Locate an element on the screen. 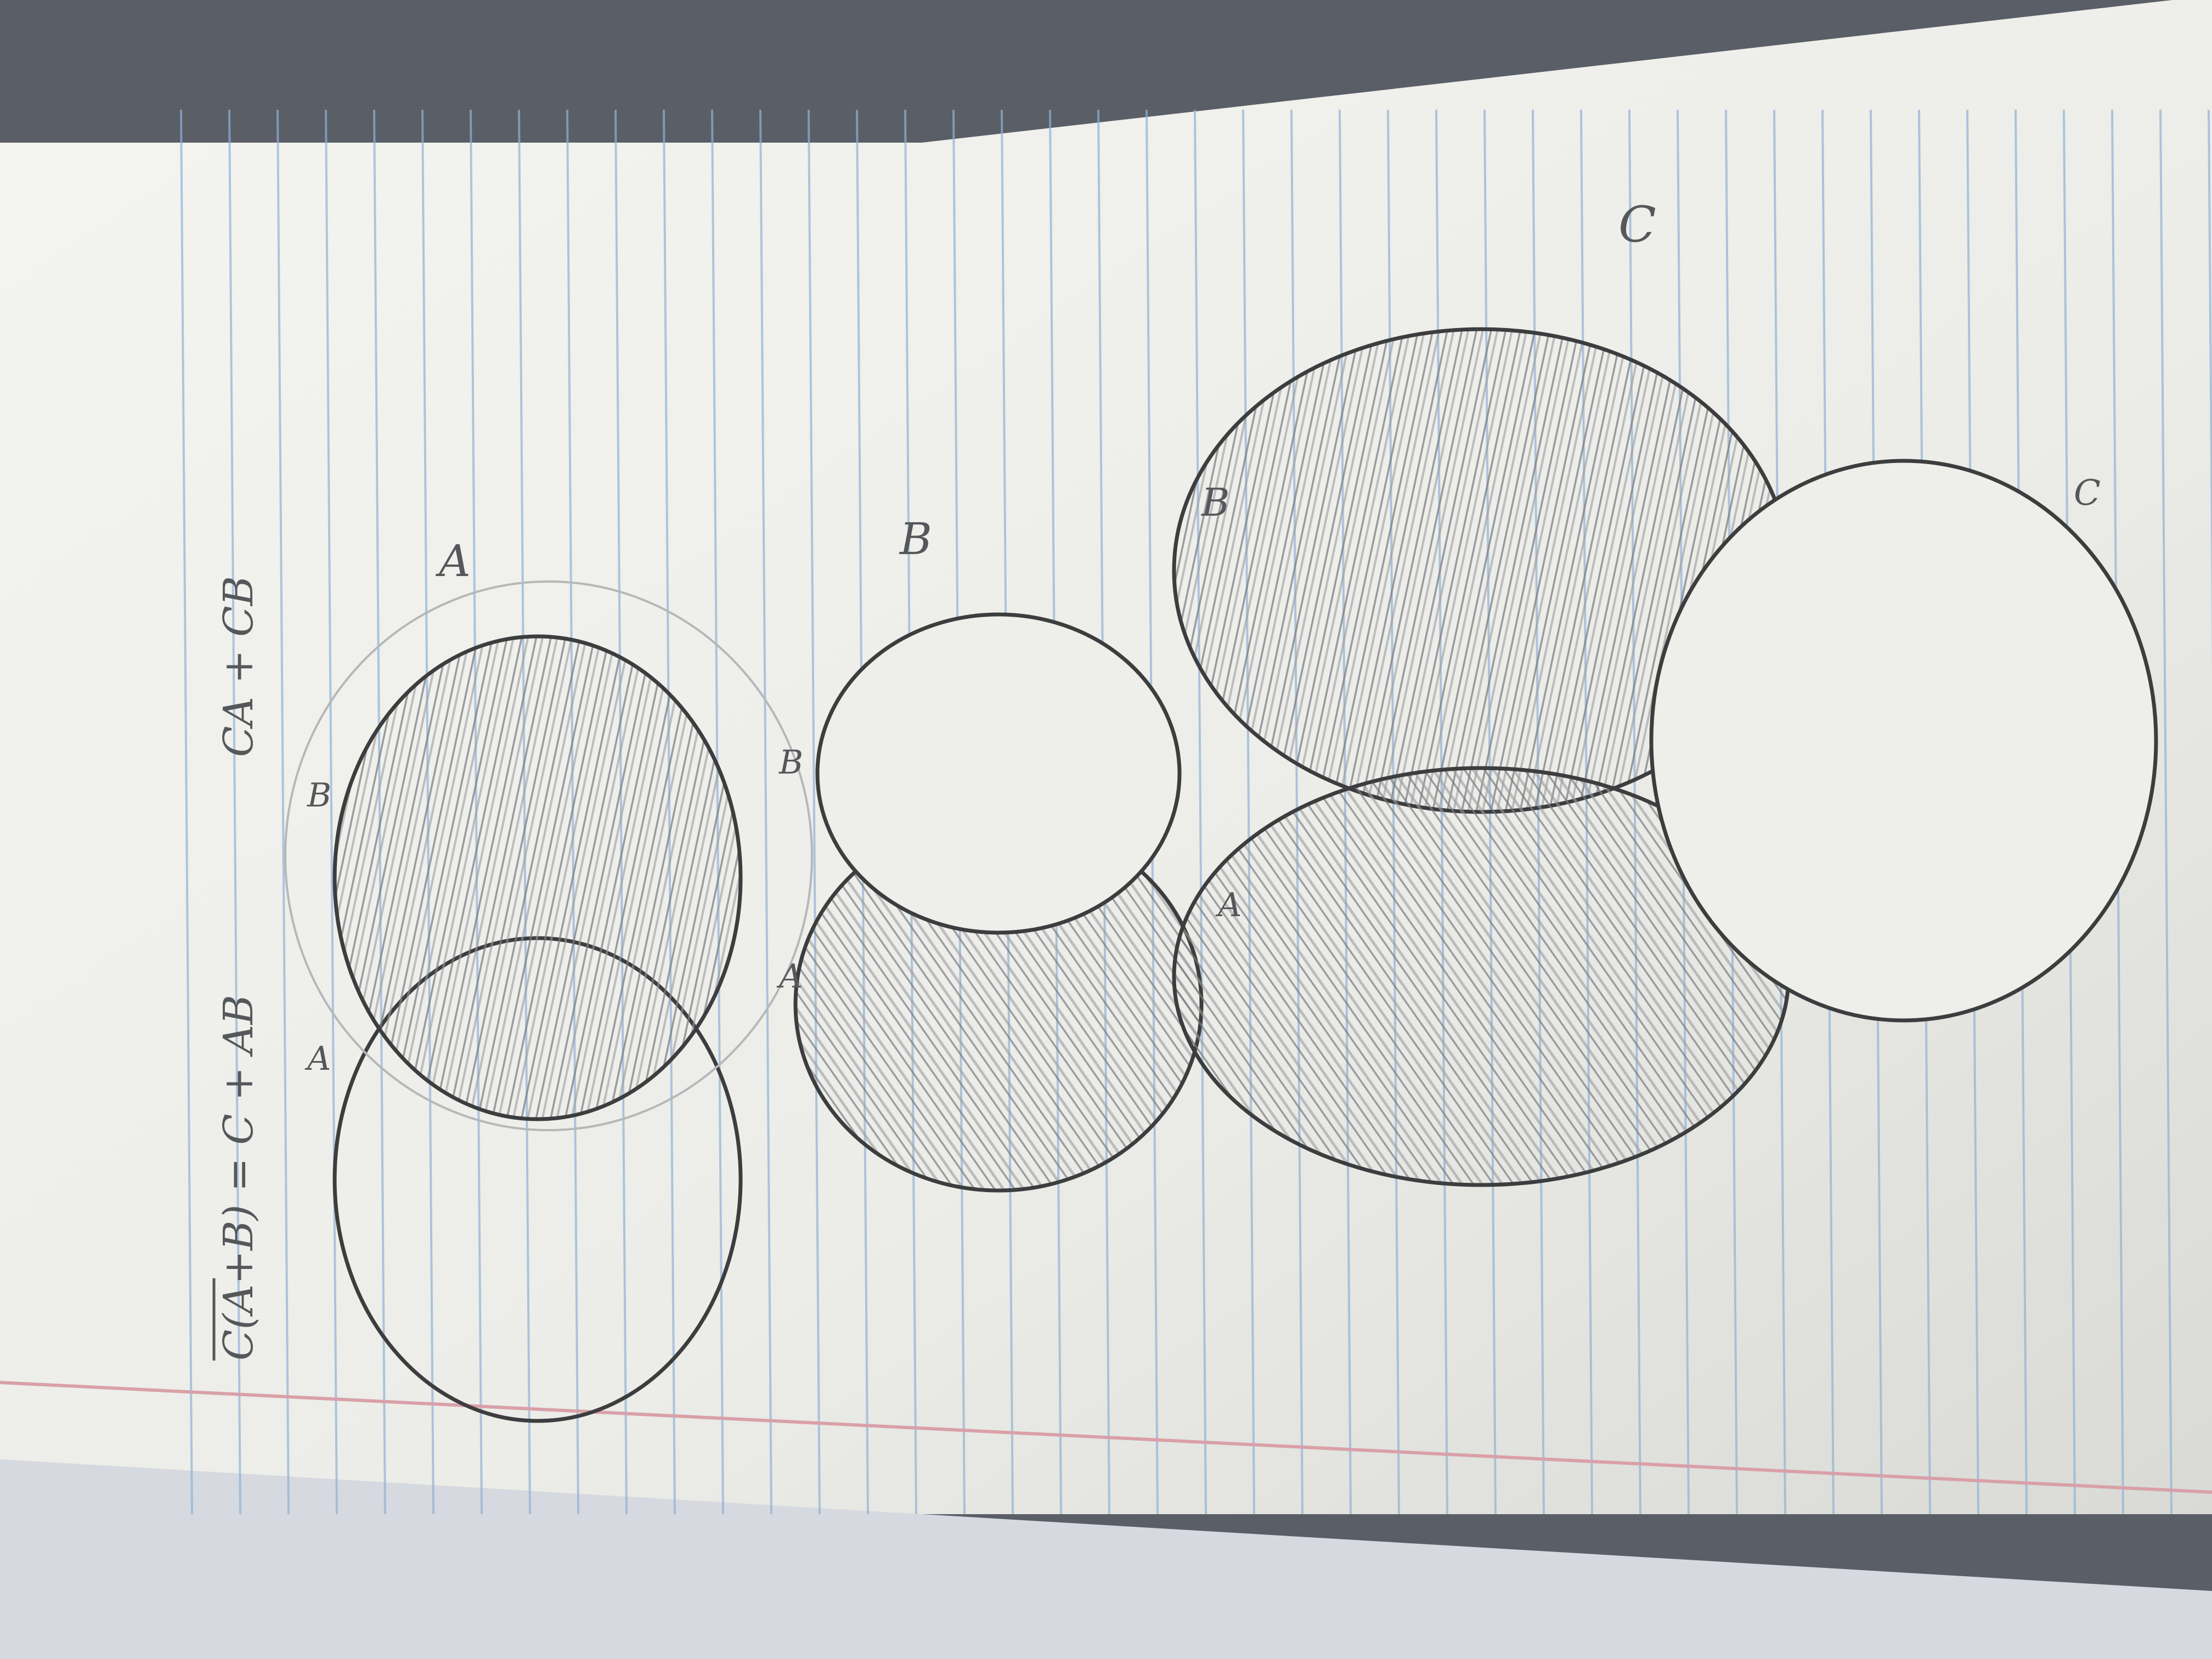  venn-diagram-2: A B B is located at coordinates (990, 854).